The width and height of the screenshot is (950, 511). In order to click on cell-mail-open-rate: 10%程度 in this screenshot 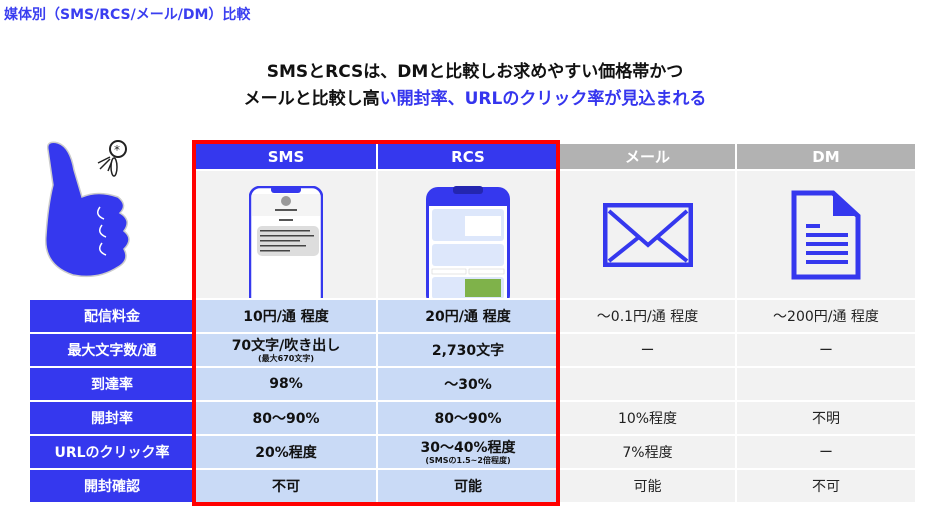, I will do `click(647, 418)`.